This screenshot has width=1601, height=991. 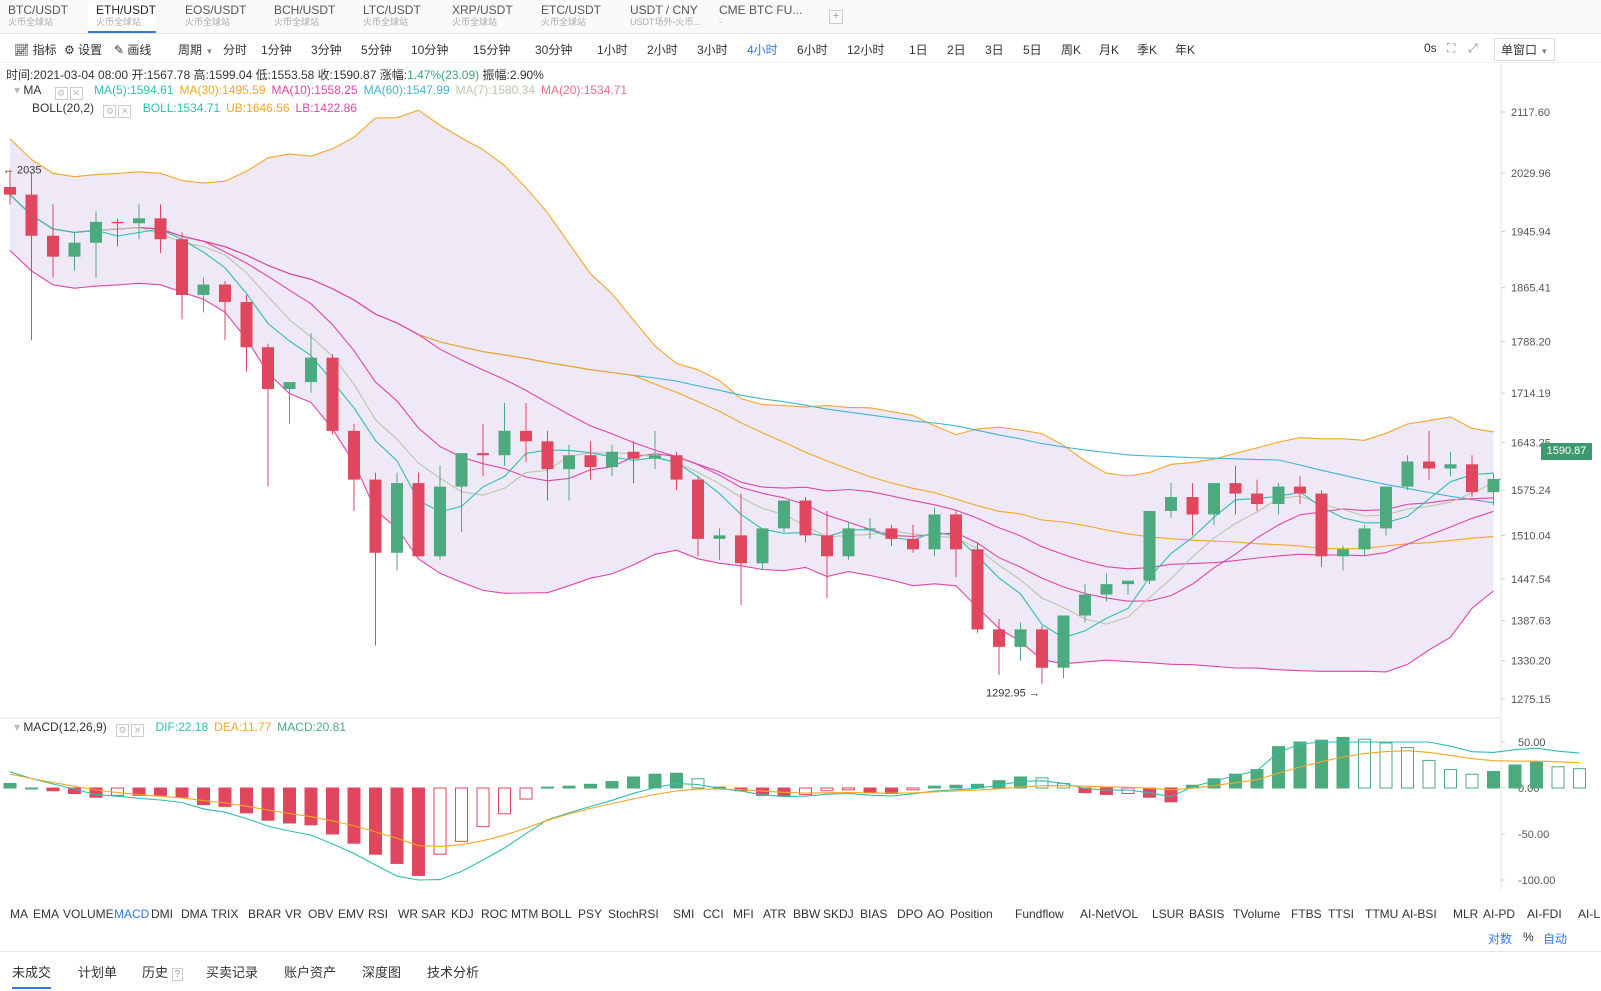 I want to click on interval-2小时: 2小时, so click(x=662, y=50).